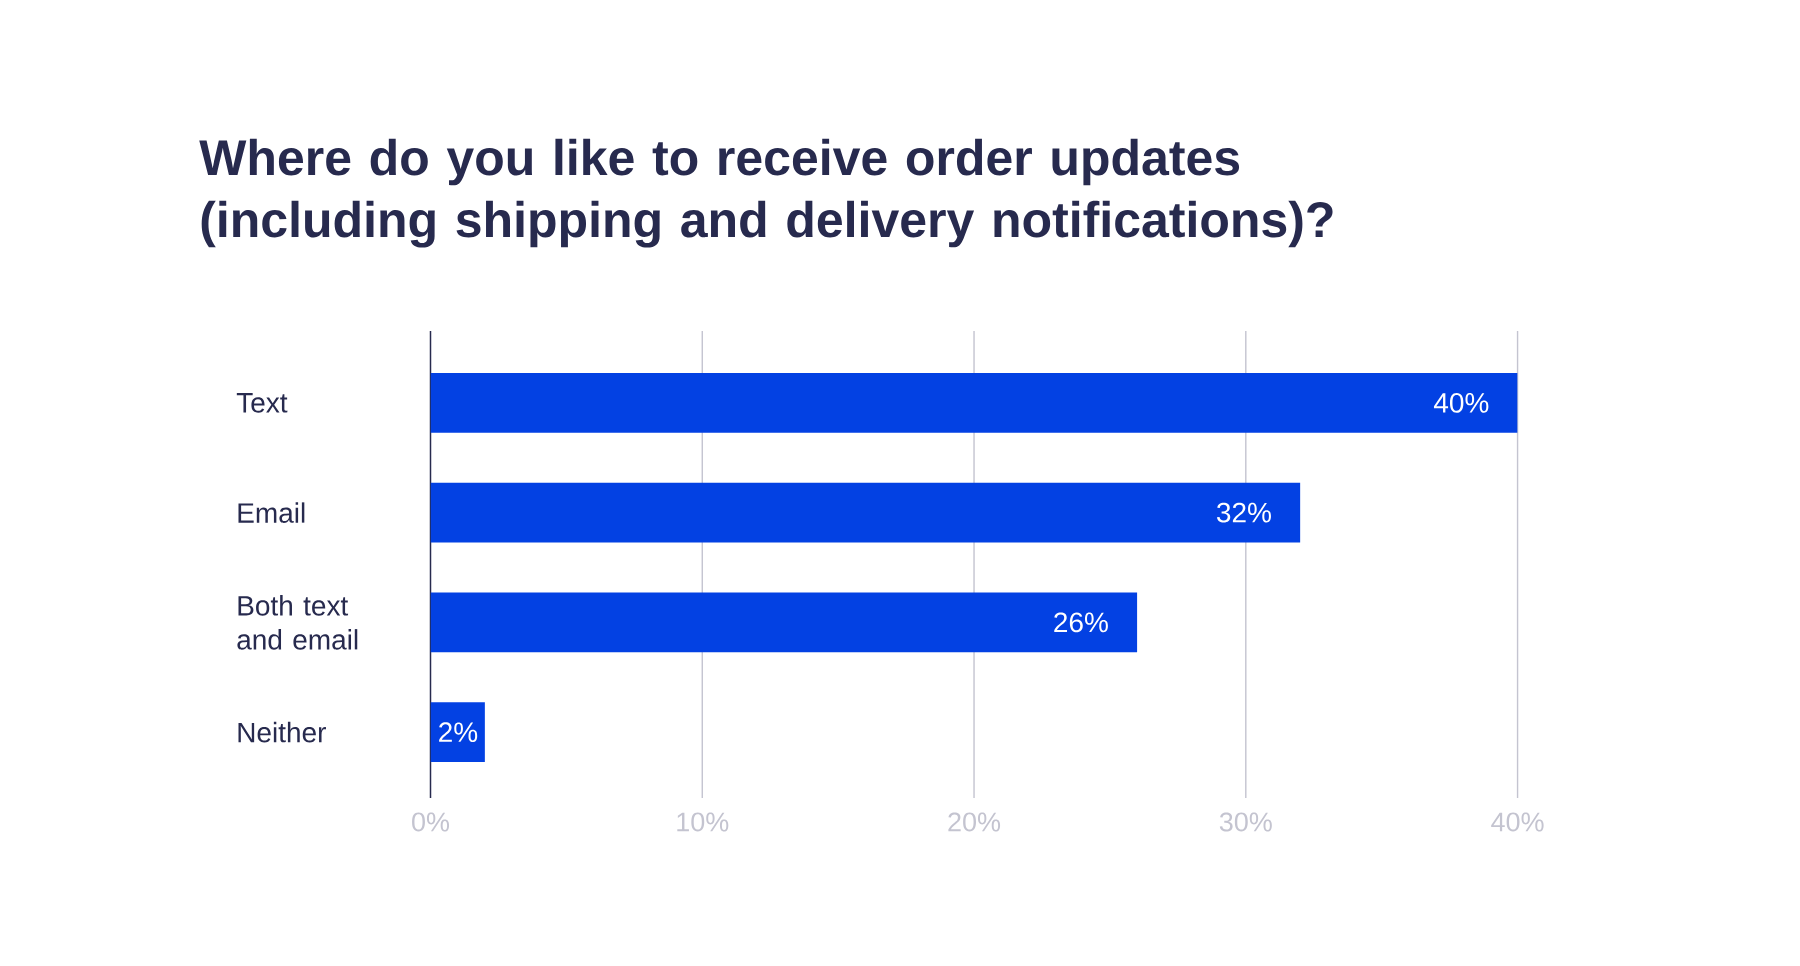  What do you see at coordinates (262, 403) in the screenshot?
I see `y-tick-label: Text` at bounding box center [262, 403].